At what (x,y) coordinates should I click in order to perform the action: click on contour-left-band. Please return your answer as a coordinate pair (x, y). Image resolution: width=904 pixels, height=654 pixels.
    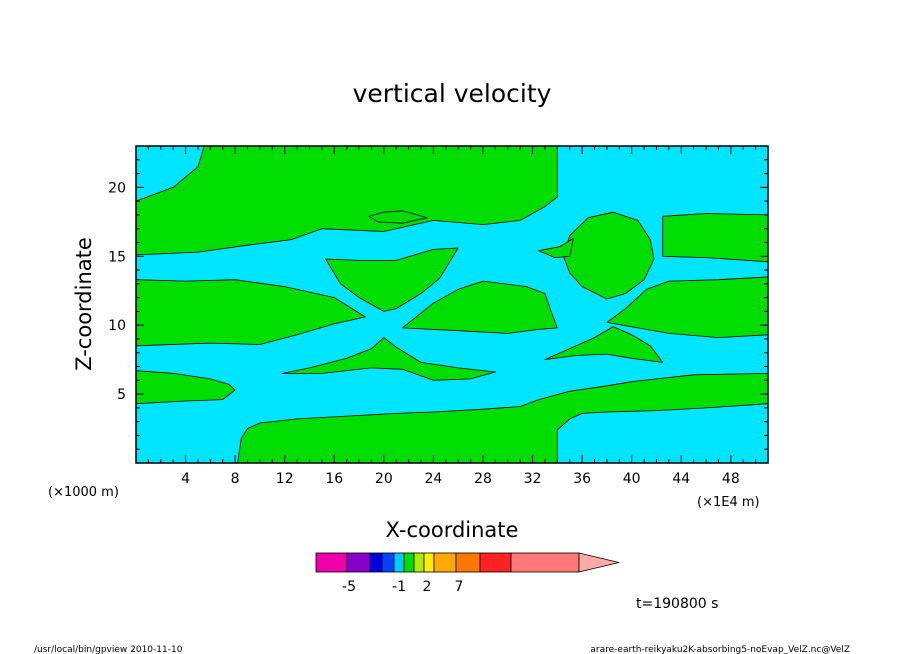
    Looking at the image, I should click on (250, 313).